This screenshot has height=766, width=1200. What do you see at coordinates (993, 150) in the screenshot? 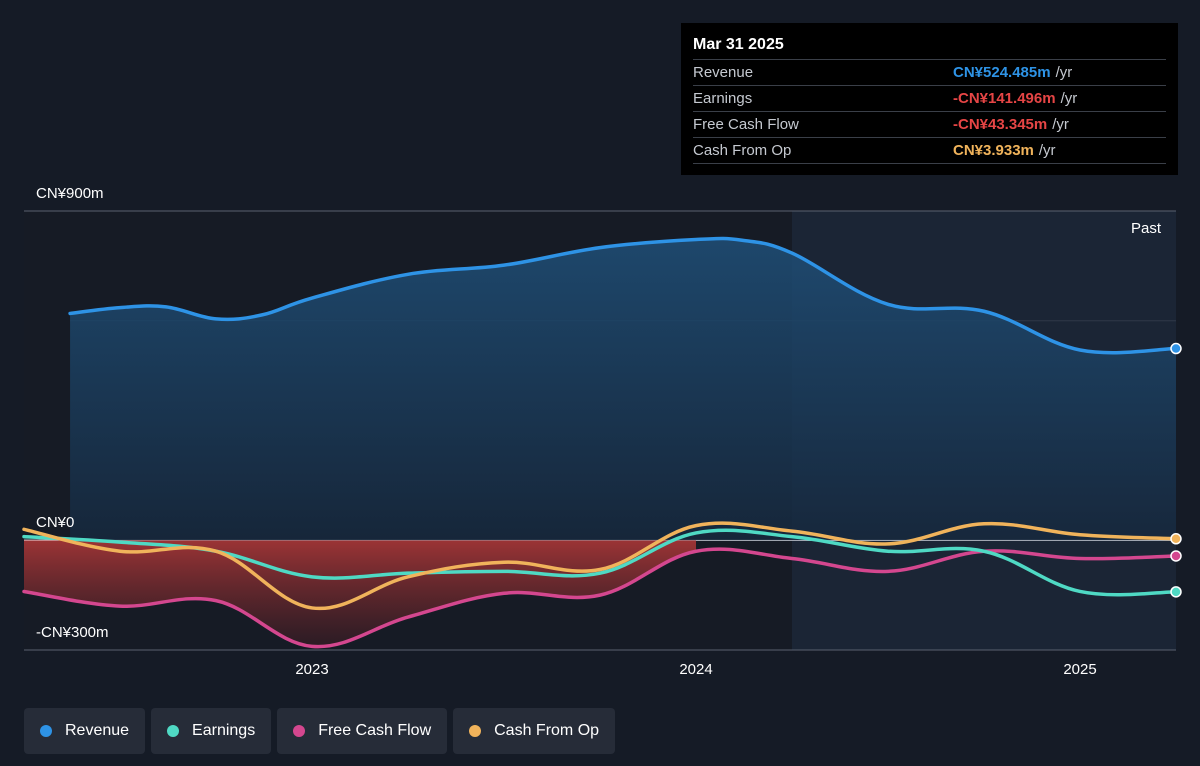
I see `tooltip-value: CN¥3.933m` at bounding box center [993, 150].